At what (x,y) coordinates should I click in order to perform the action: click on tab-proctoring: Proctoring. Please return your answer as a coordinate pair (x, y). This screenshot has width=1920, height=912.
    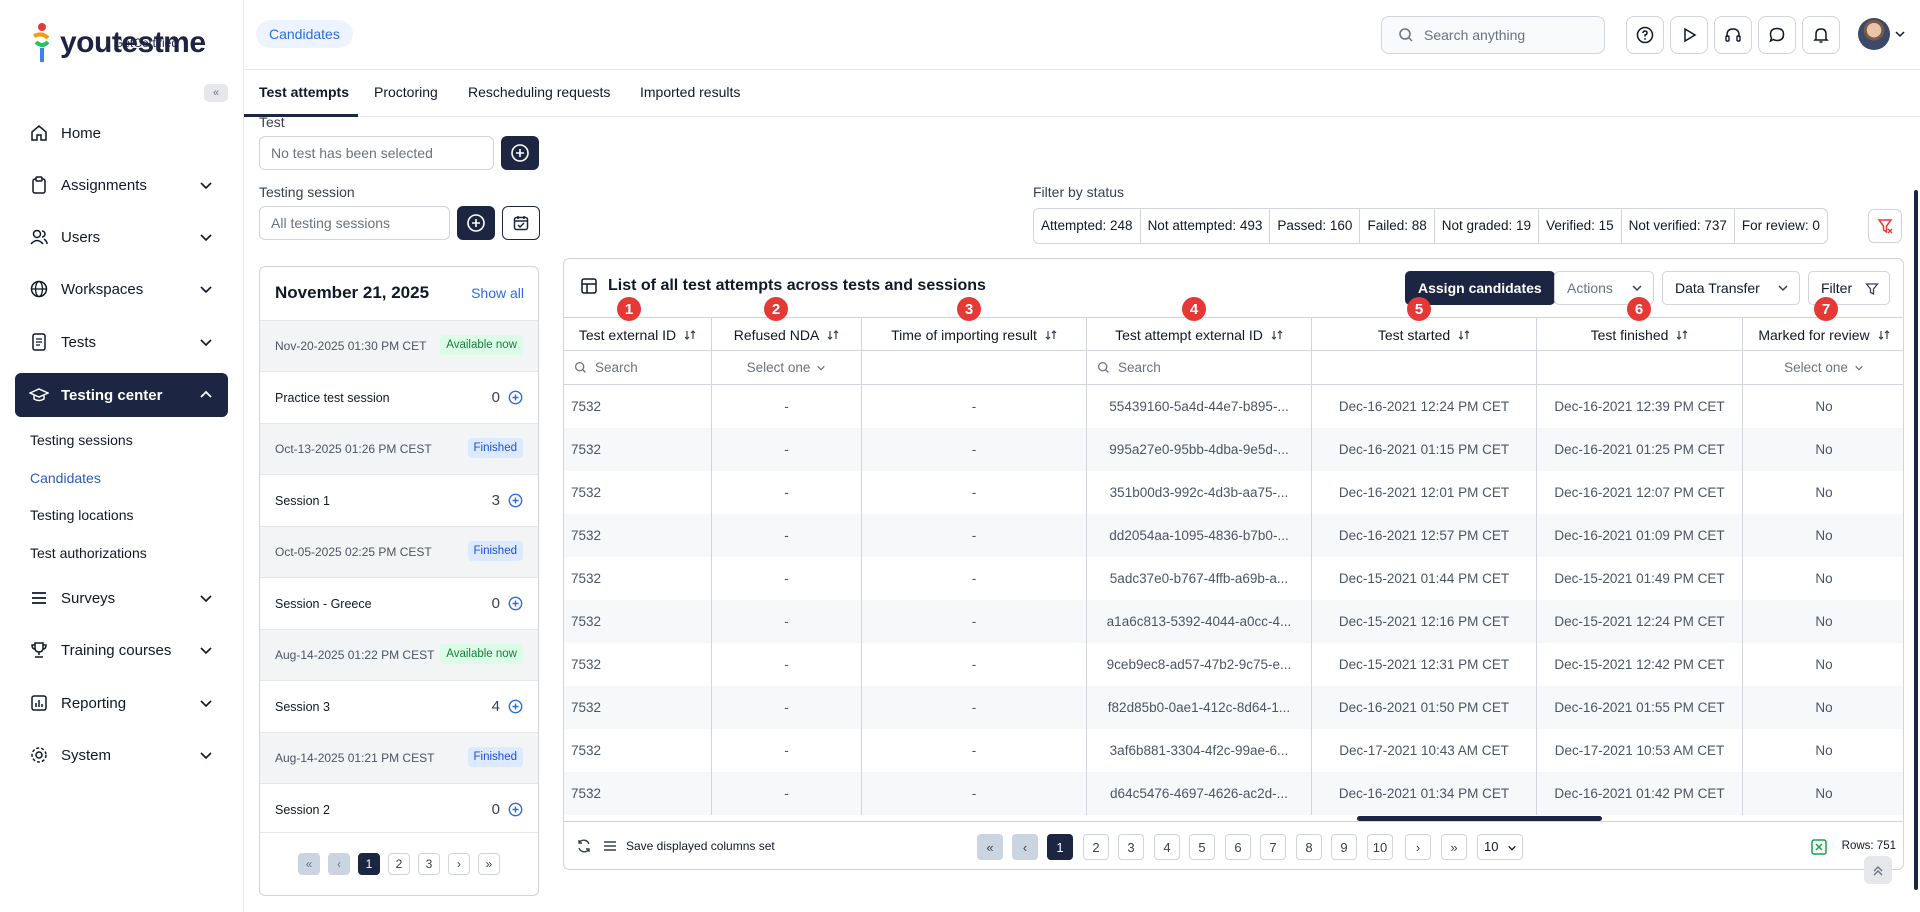
    Looking at the image, I should click on (406, 92).